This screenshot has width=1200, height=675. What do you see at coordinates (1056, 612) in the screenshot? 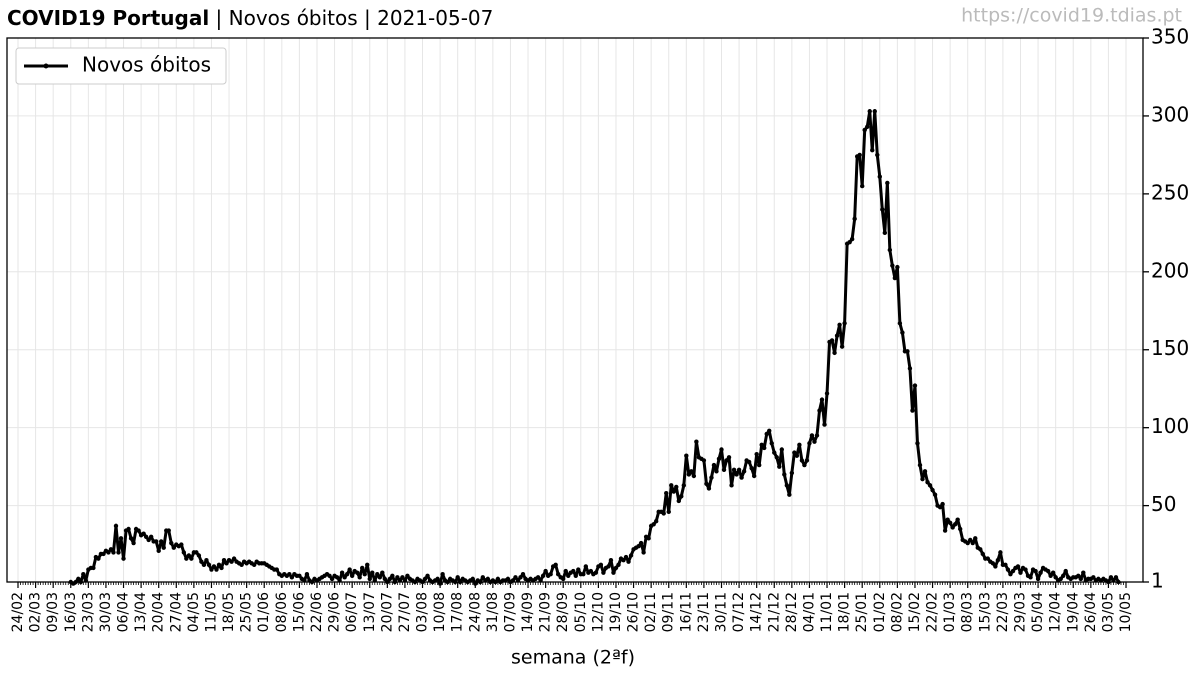
I see `x-tick-label: 12/04` at bounding box center [1056, 612].